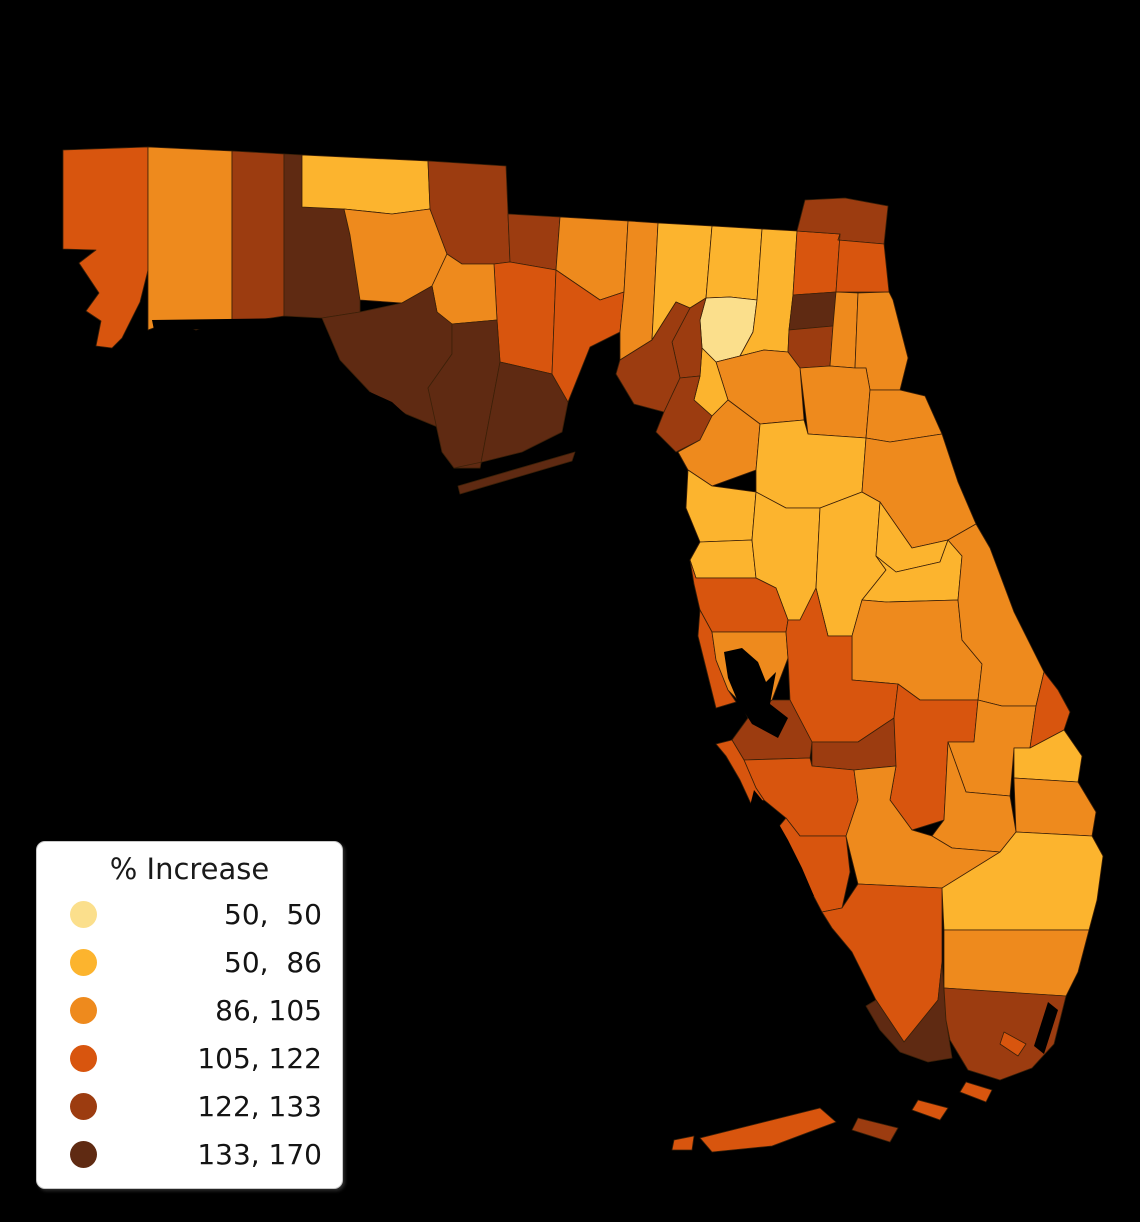  Describe the element at coordinates (259, 1106) in the screenshot. I see `legend-label: 122, 133` at that location.